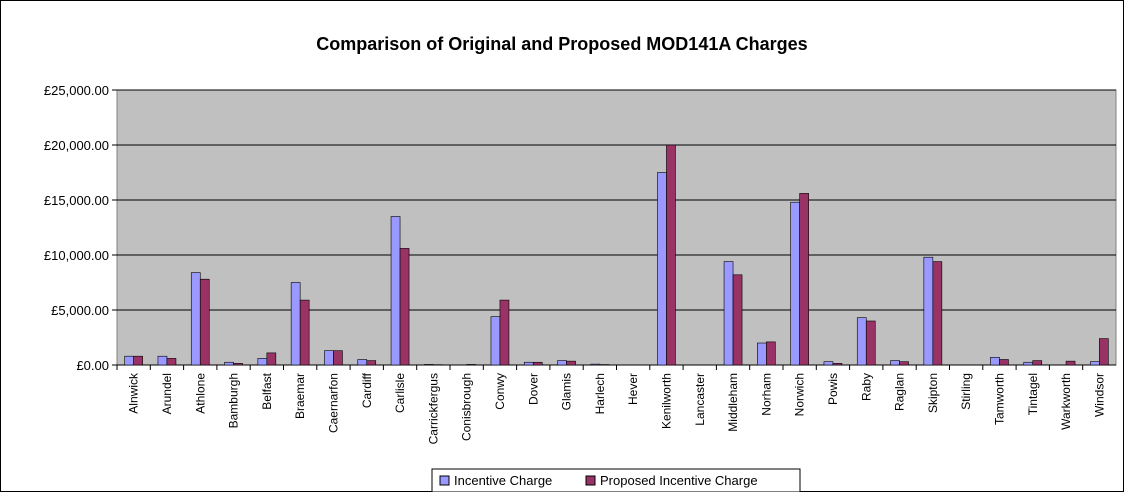  Describe the element at coordinates (800, 394) in the screenshot. I see `x-tick-label: Norwich` at that location.